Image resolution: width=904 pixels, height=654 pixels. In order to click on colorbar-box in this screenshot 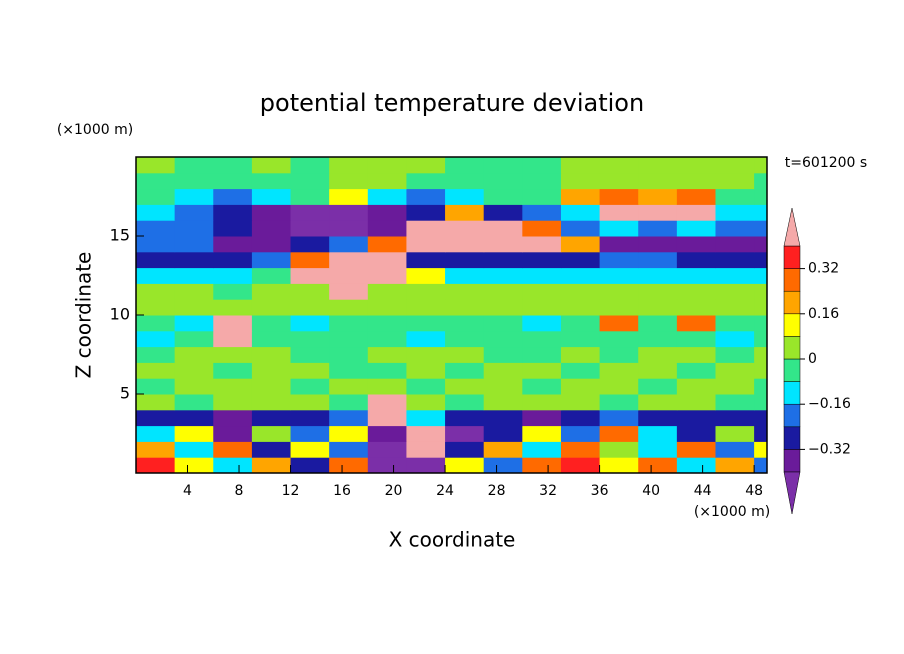, I will do `click(792, 348)`.